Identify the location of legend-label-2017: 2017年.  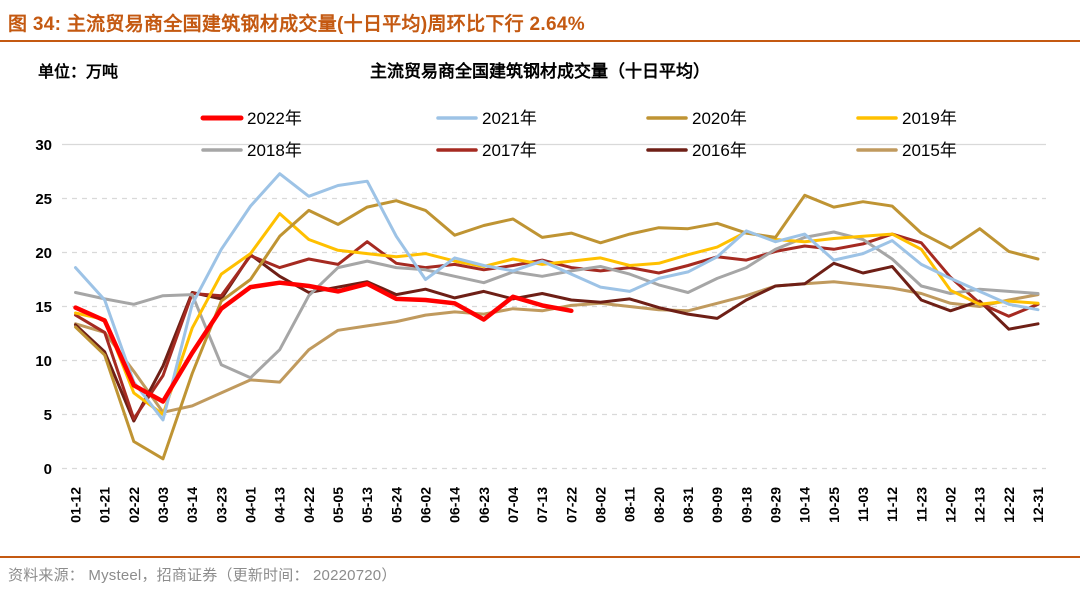
(509, 150).